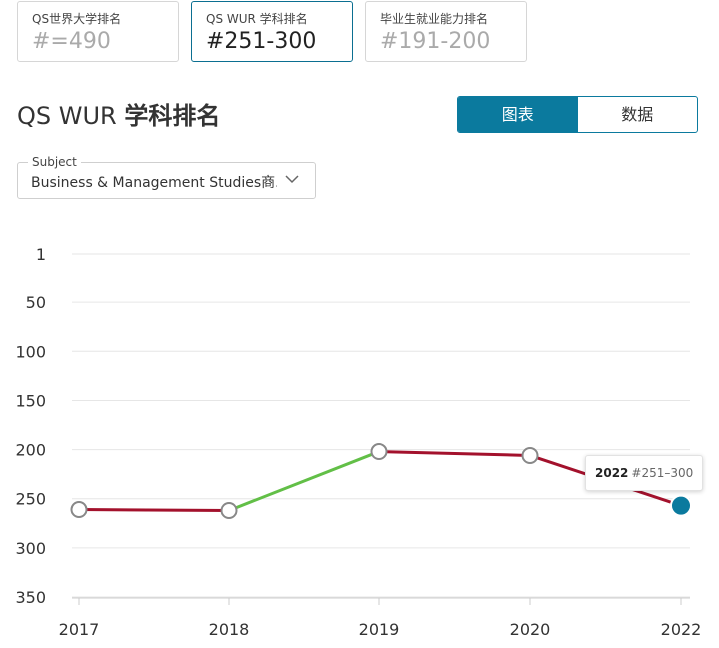 The image size is (719, 648). I want to click on page-title: QS WUR 学科排名, so click(118, 113).